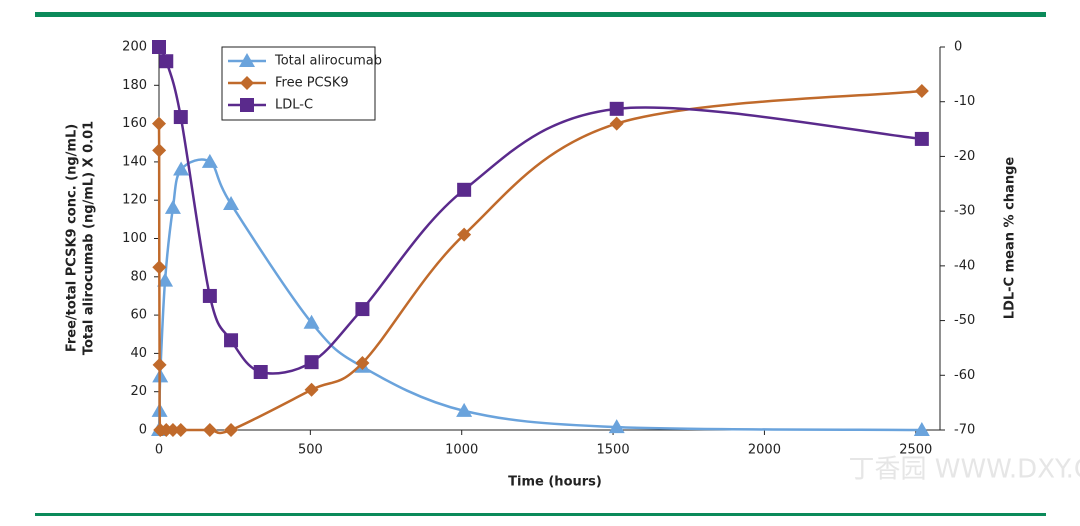  What do you see at coordinates (764, 450) in the screenshot?
I see `x-tick-label: 2000` at bounding box center [764, 450].